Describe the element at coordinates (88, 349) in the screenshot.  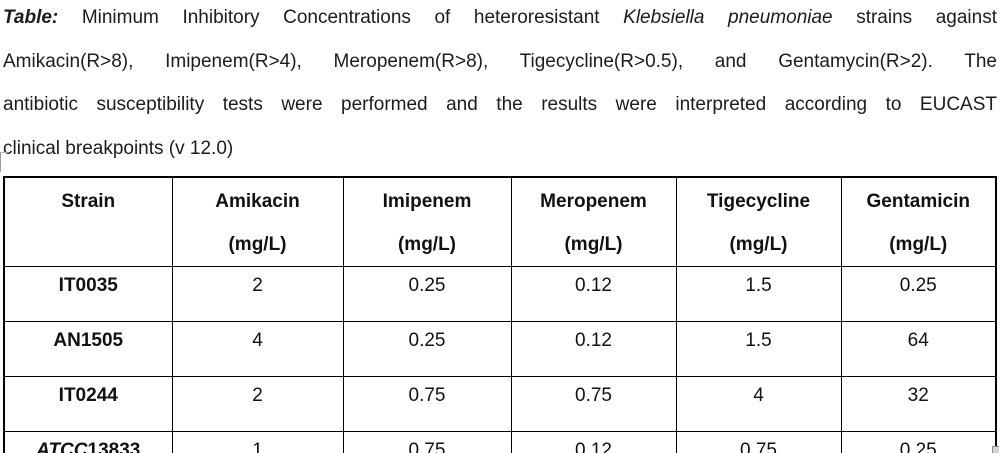
I see `strain-cell: AN1505` at that location.